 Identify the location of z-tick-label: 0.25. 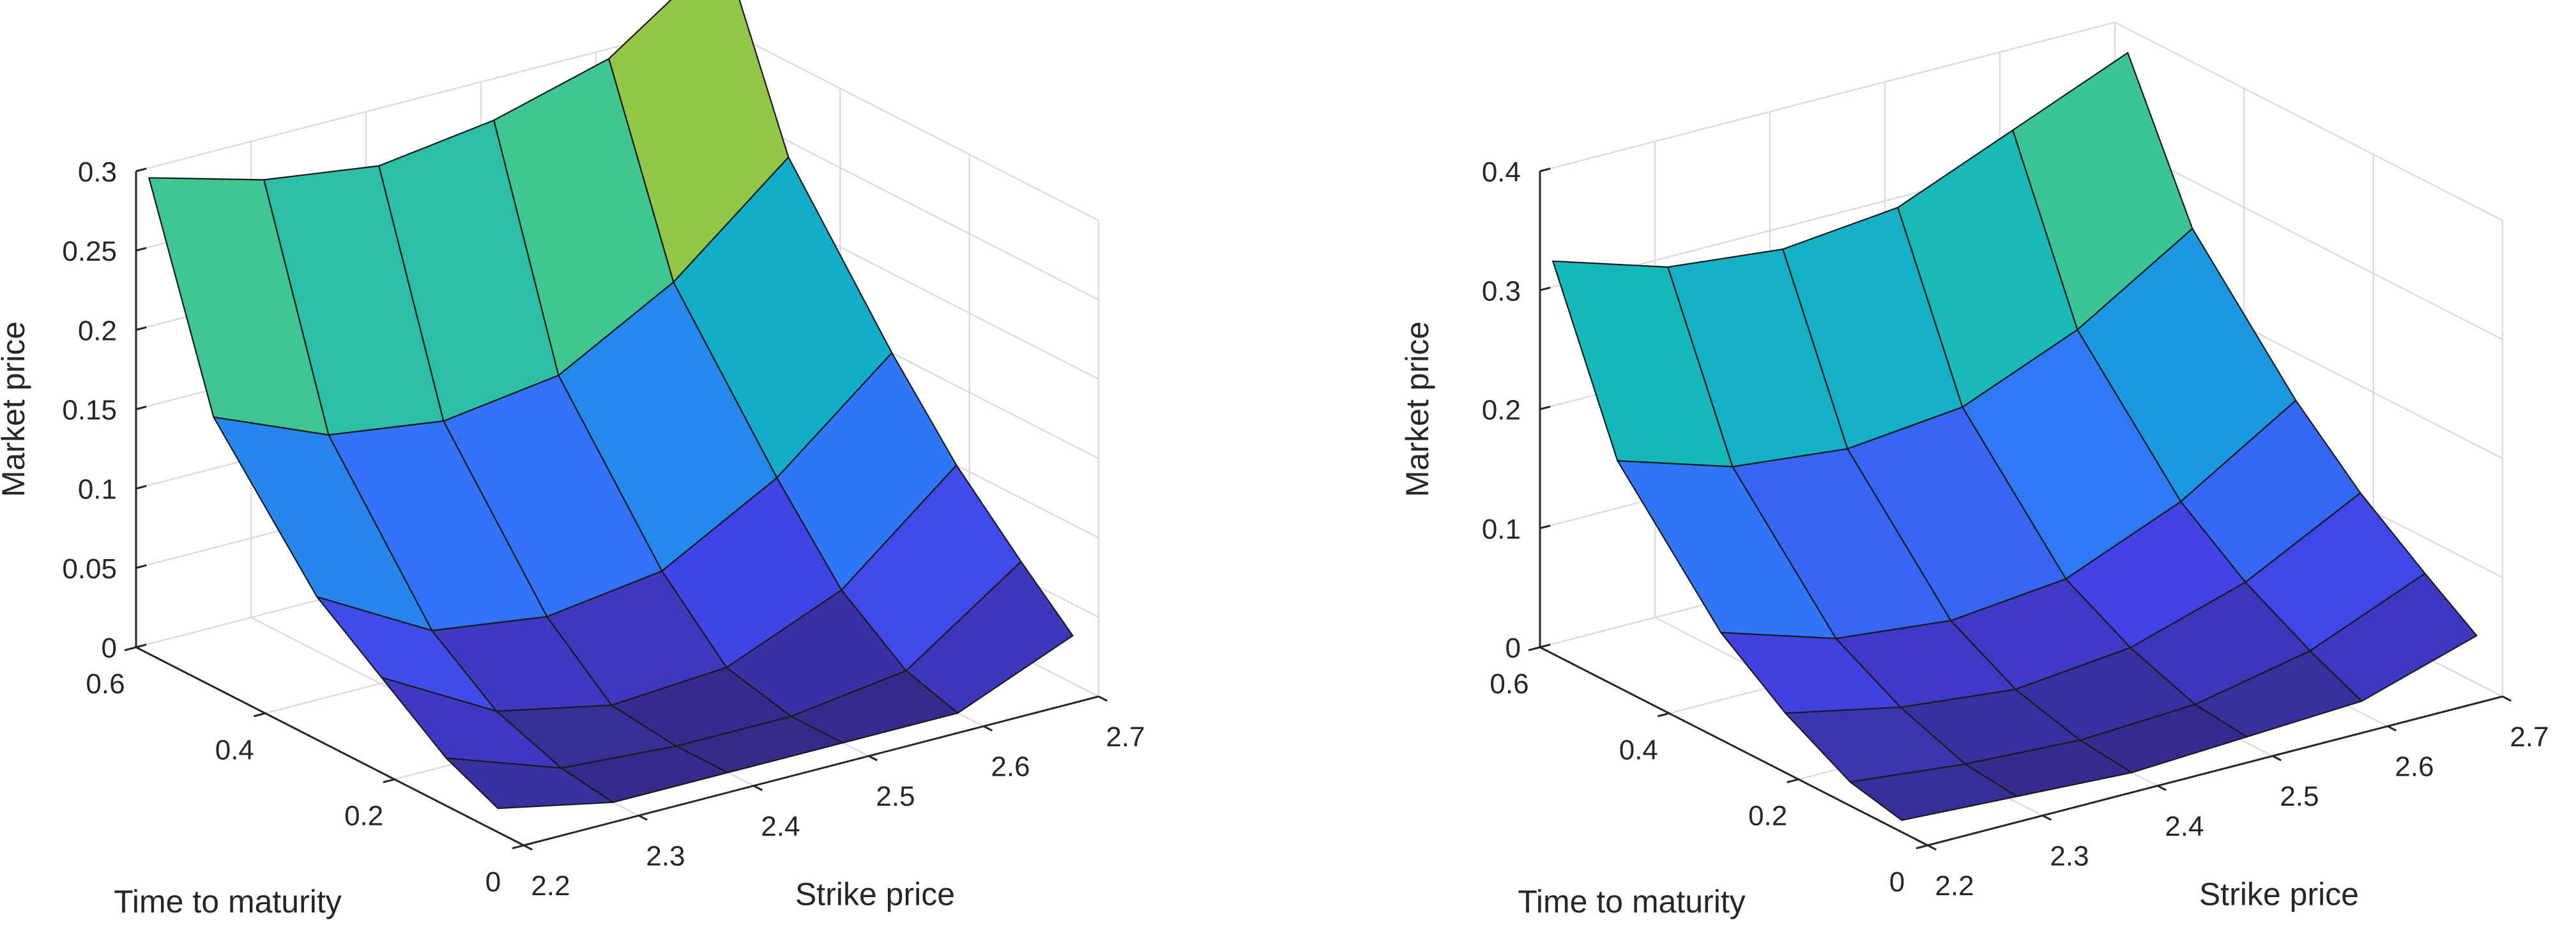
(89, 252).